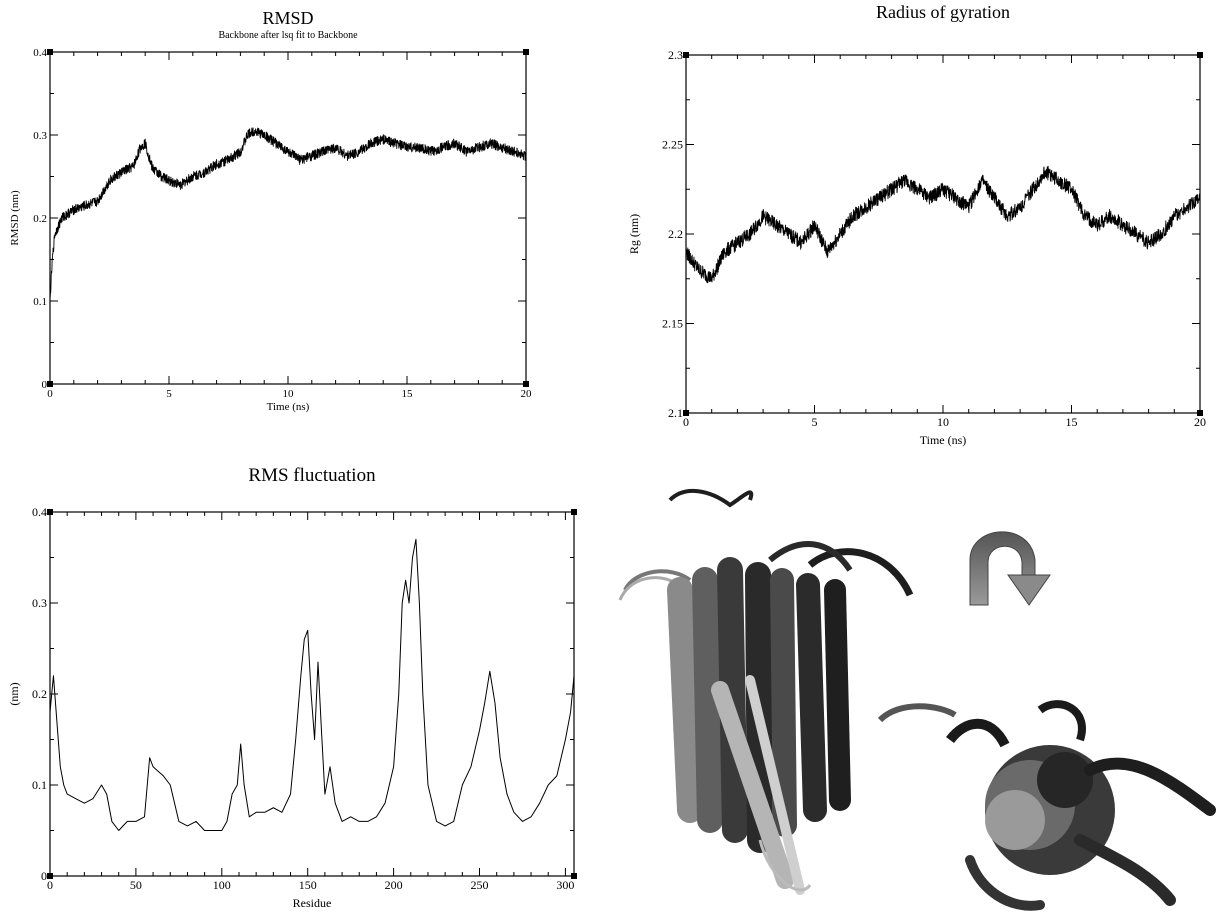  Describe the element at coordinates (943, 12) in the screenshot. I see `chart-title: Radius of gyration` at that location.